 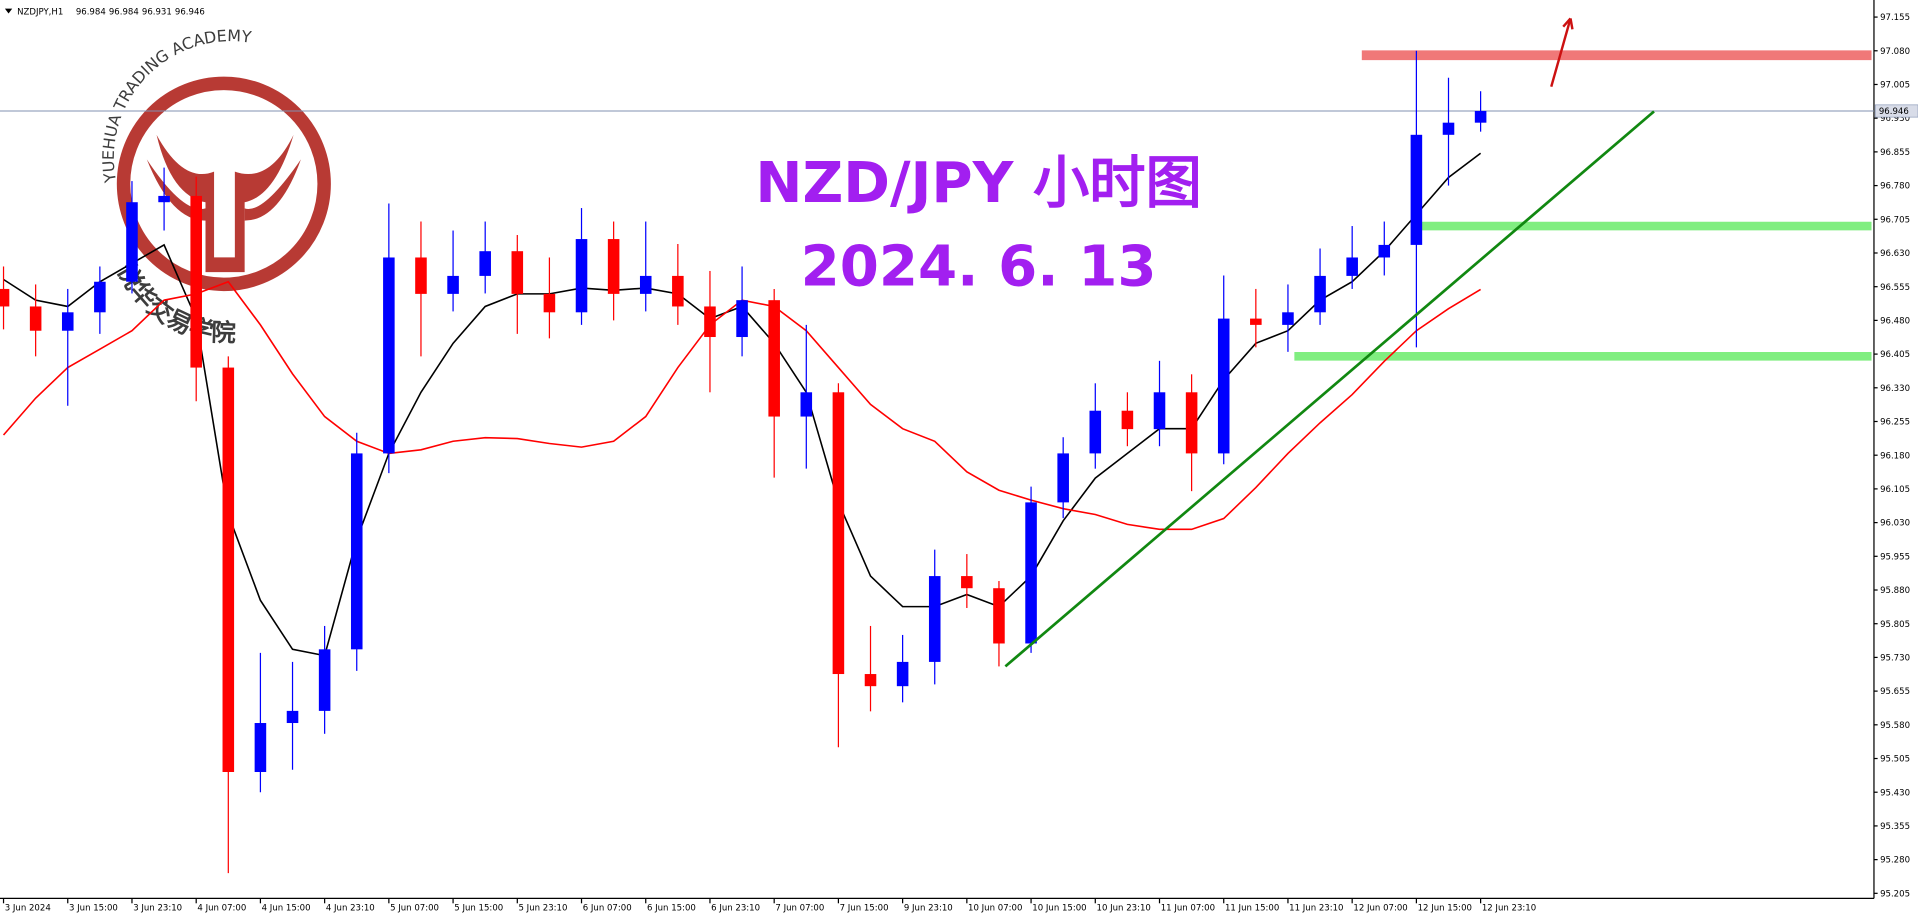 What do you see at coordinates (978, 183) in the screenshot?
I see `chart-title: NZD/JPY 小时图` at bounding box center [978, 183].